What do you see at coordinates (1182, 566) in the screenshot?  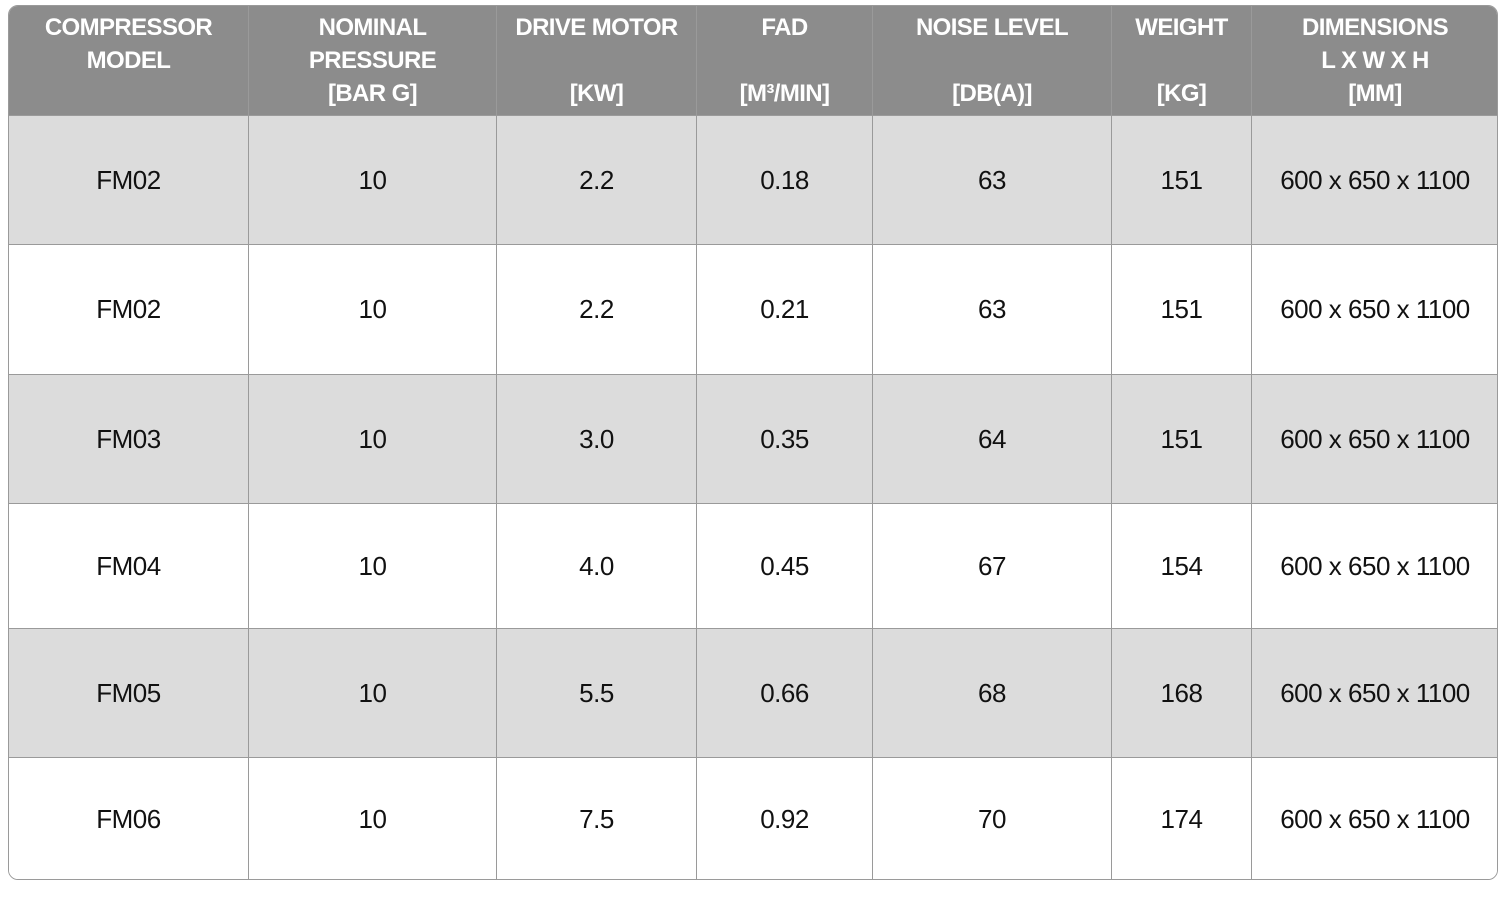 I see `body-cell: 154` at bounding box center [1182, 566].